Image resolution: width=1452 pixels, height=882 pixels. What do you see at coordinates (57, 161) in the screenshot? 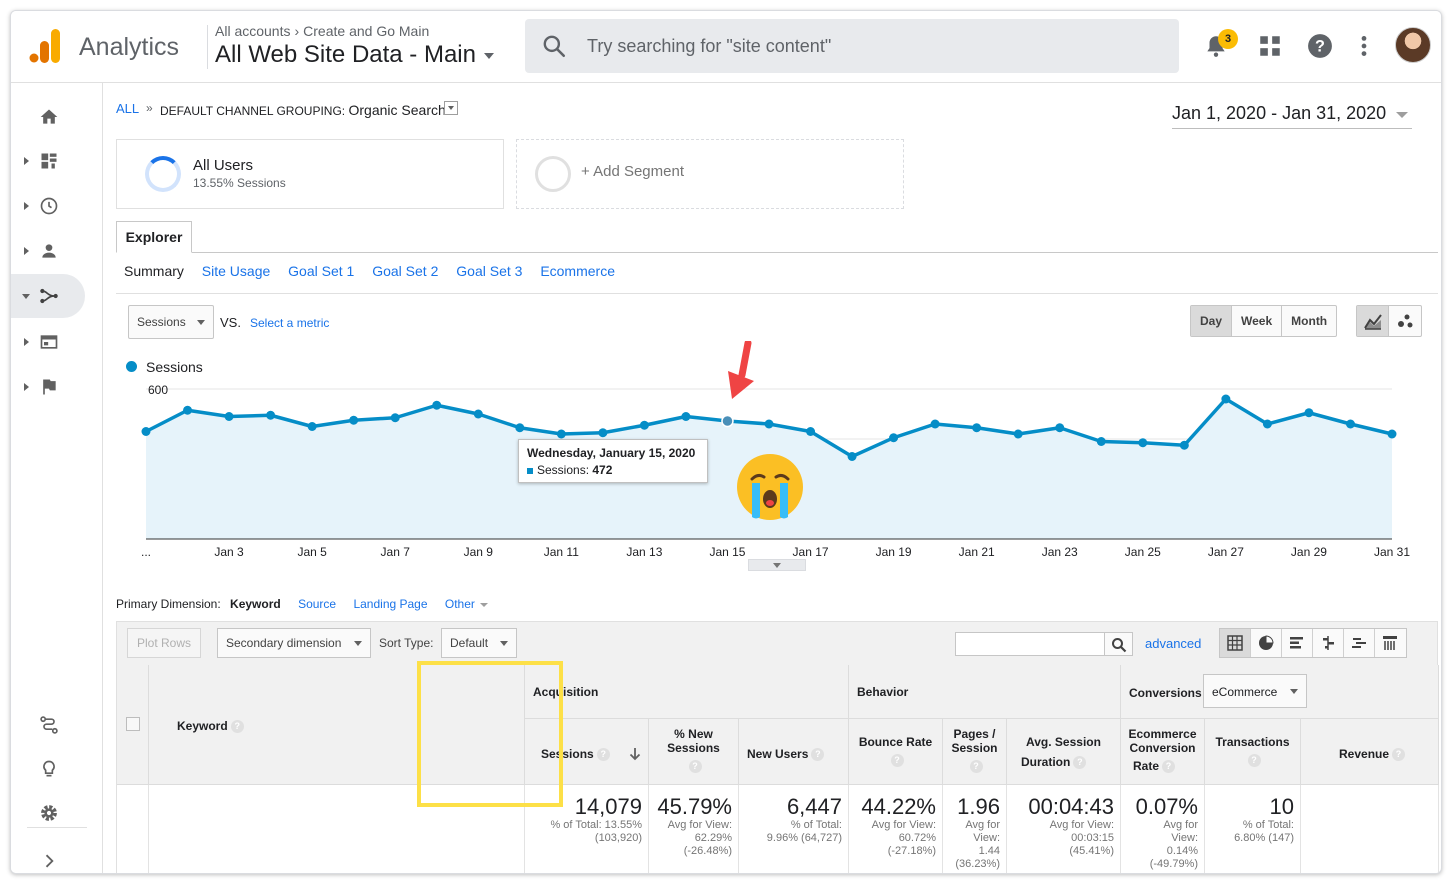
I see `nav-customization` at bounding box center [57, 161].